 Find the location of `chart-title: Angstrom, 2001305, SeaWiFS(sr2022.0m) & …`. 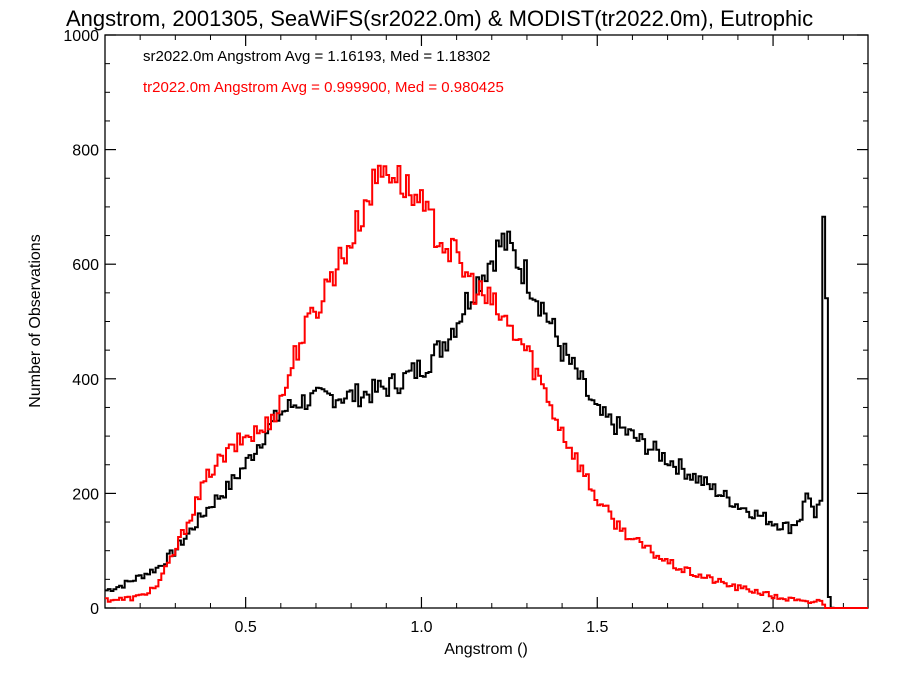

chart-title: Angstrom, 2001305, SeaWiFS(sr2022.0m) & … is located at coordinates (439, 18).